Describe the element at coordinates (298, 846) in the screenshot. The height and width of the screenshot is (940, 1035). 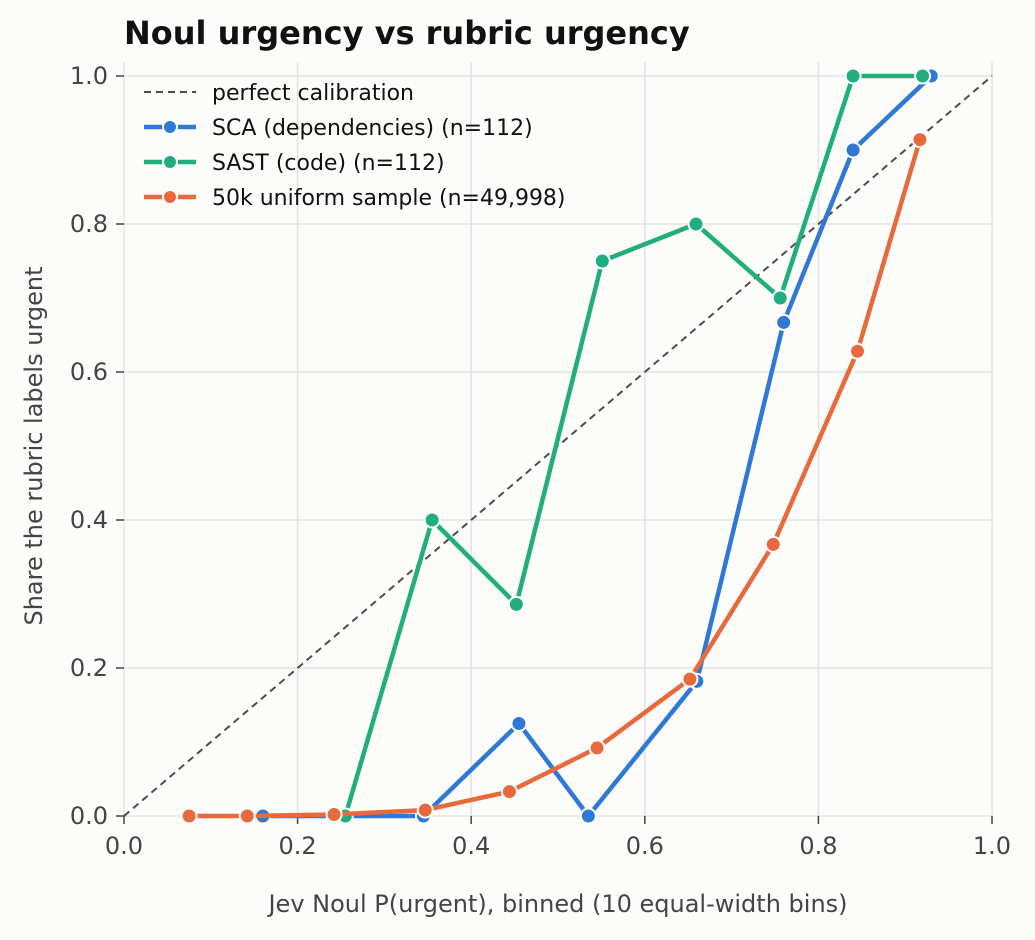
I see `x-tick-label: 0.2` at that location.